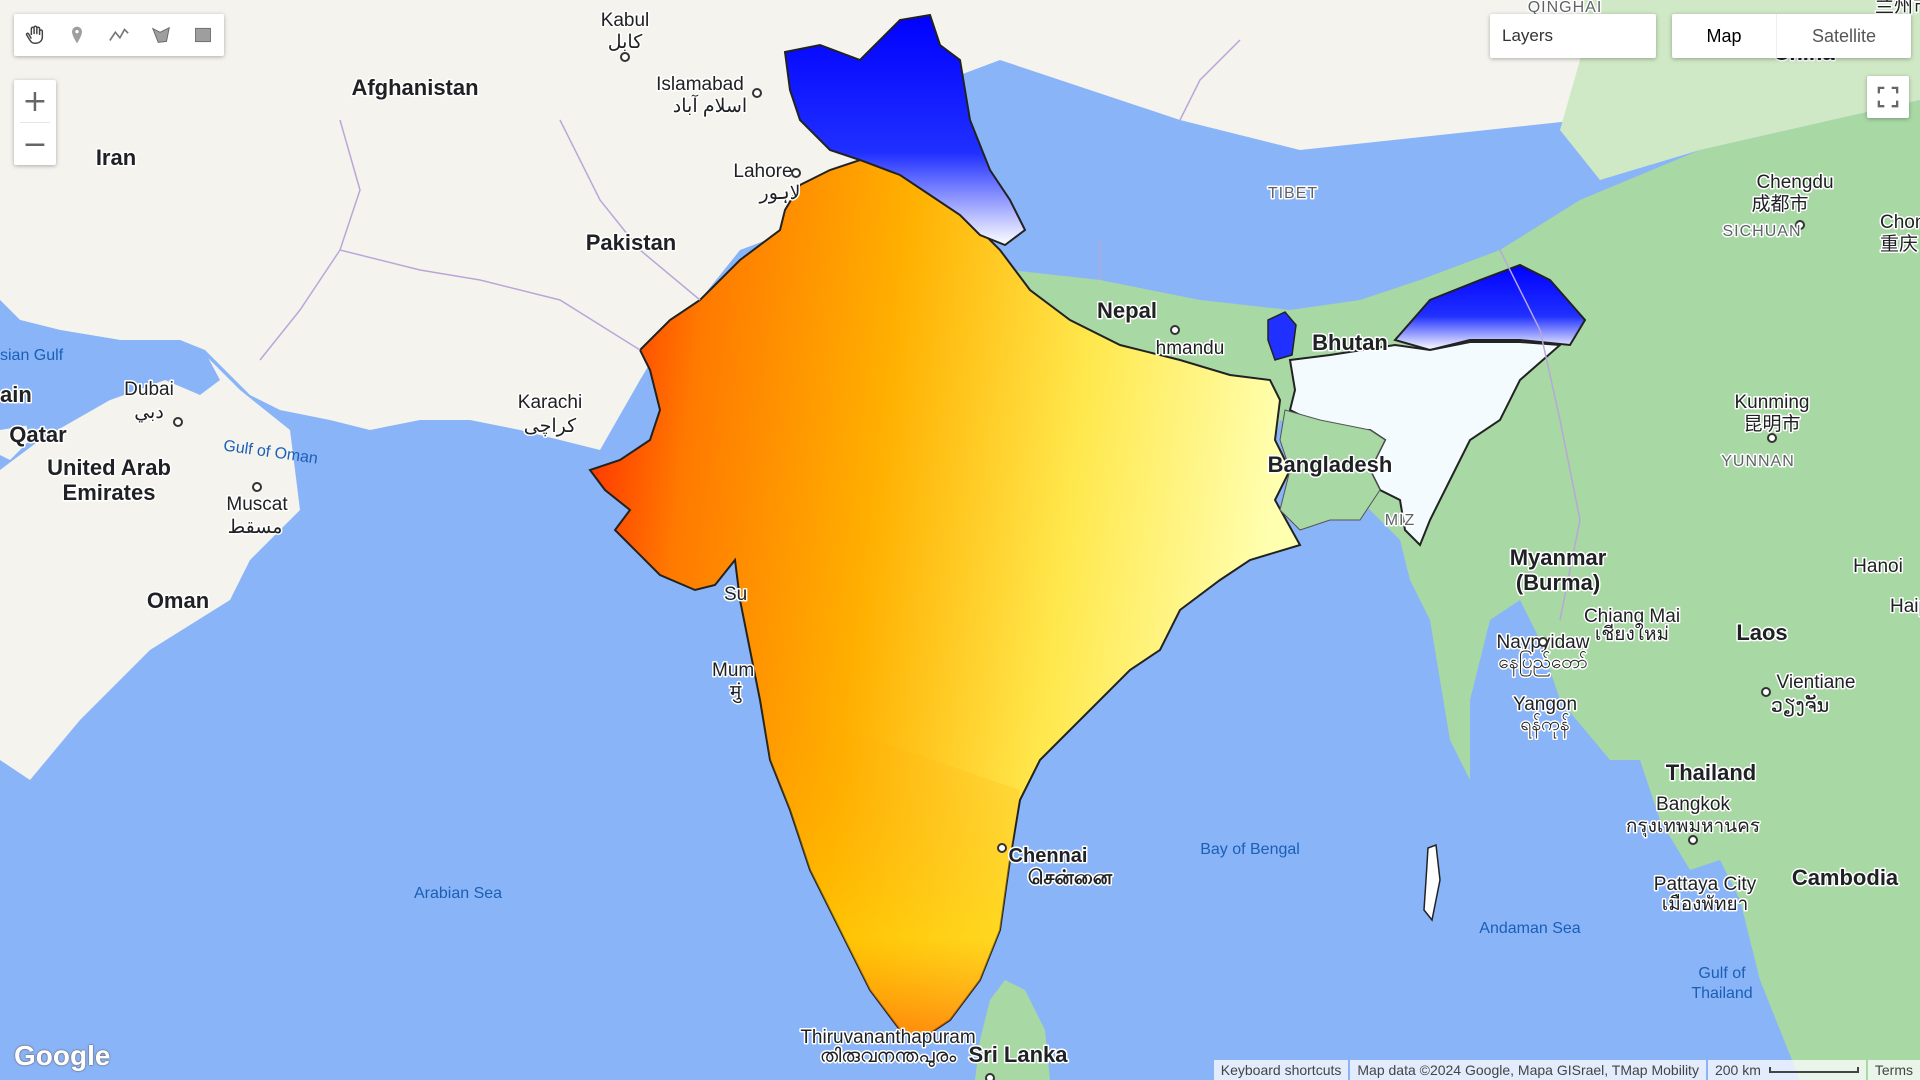  I want to click on label-mumbai-native: मुं, so click(736, 693).